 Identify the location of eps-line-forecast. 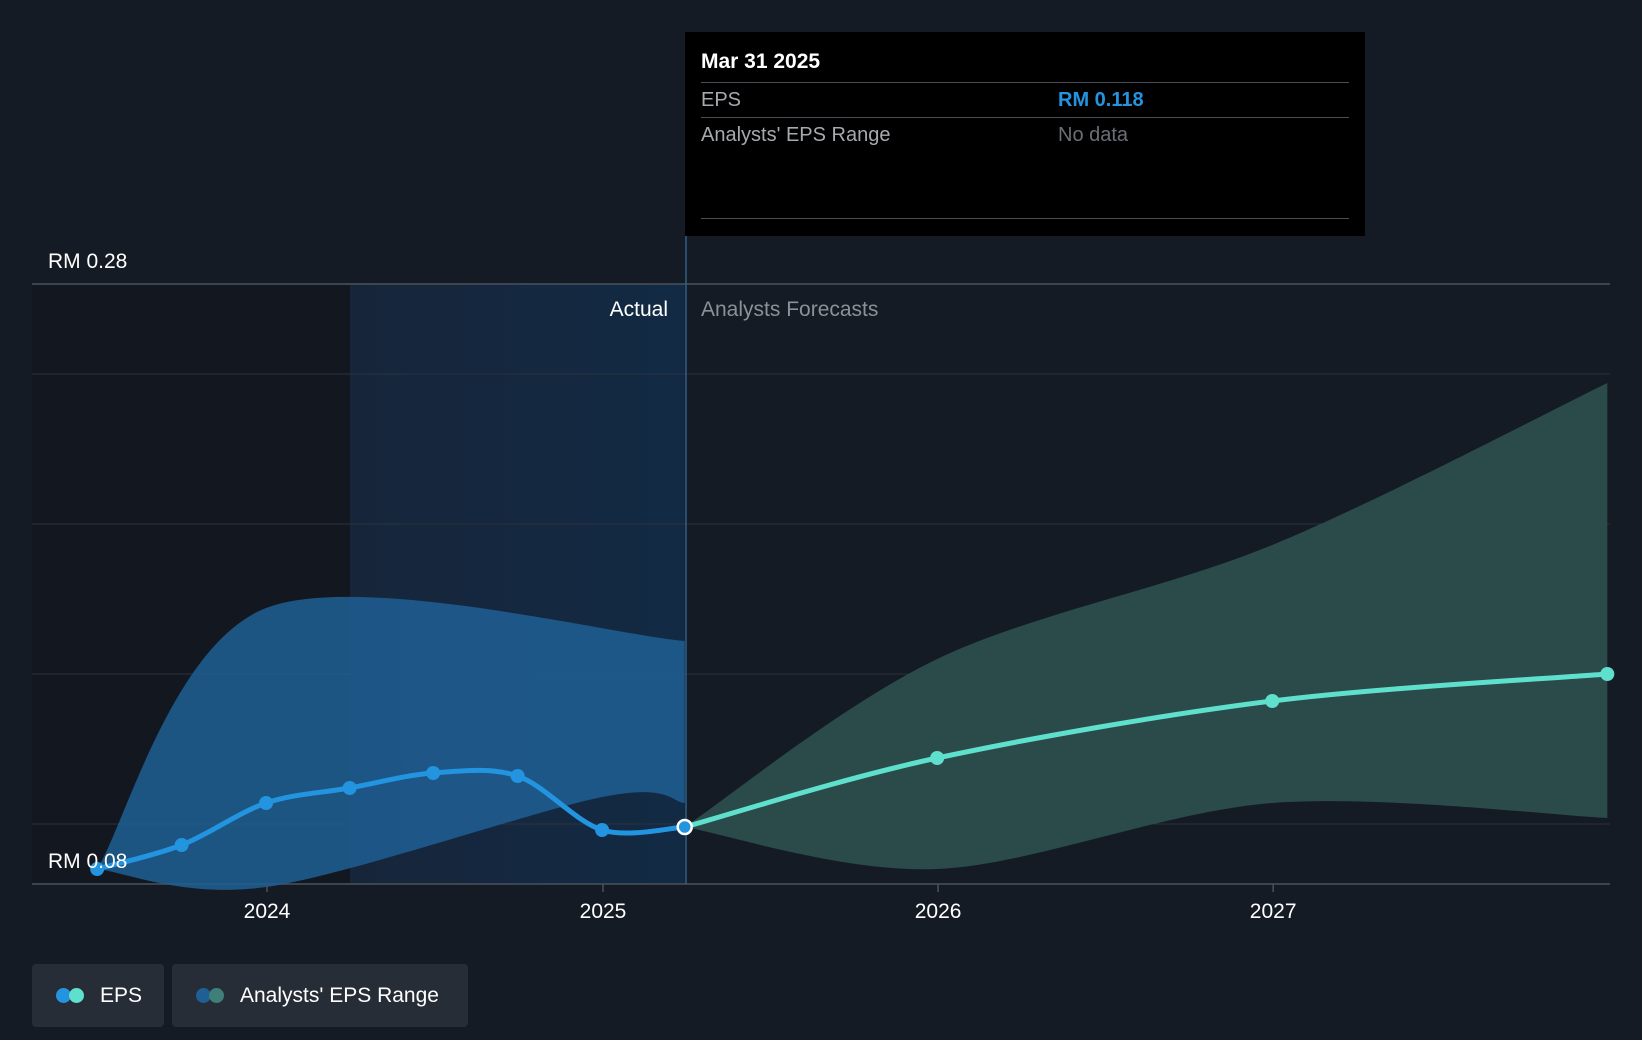
(1146, 750).